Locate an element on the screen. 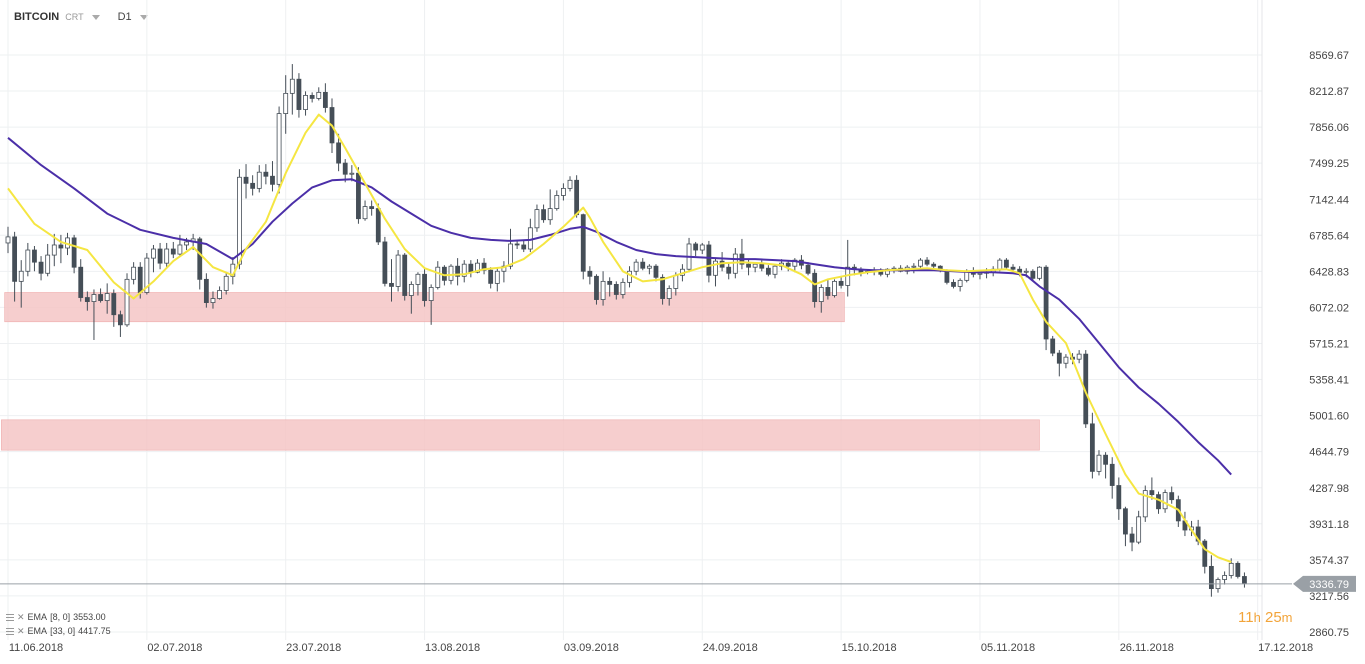 This screenshot has height=664, width=1365. legend-ema-slow: ✕ EMA [33, 0] 4417.75 is located at coordinates (58, 631).